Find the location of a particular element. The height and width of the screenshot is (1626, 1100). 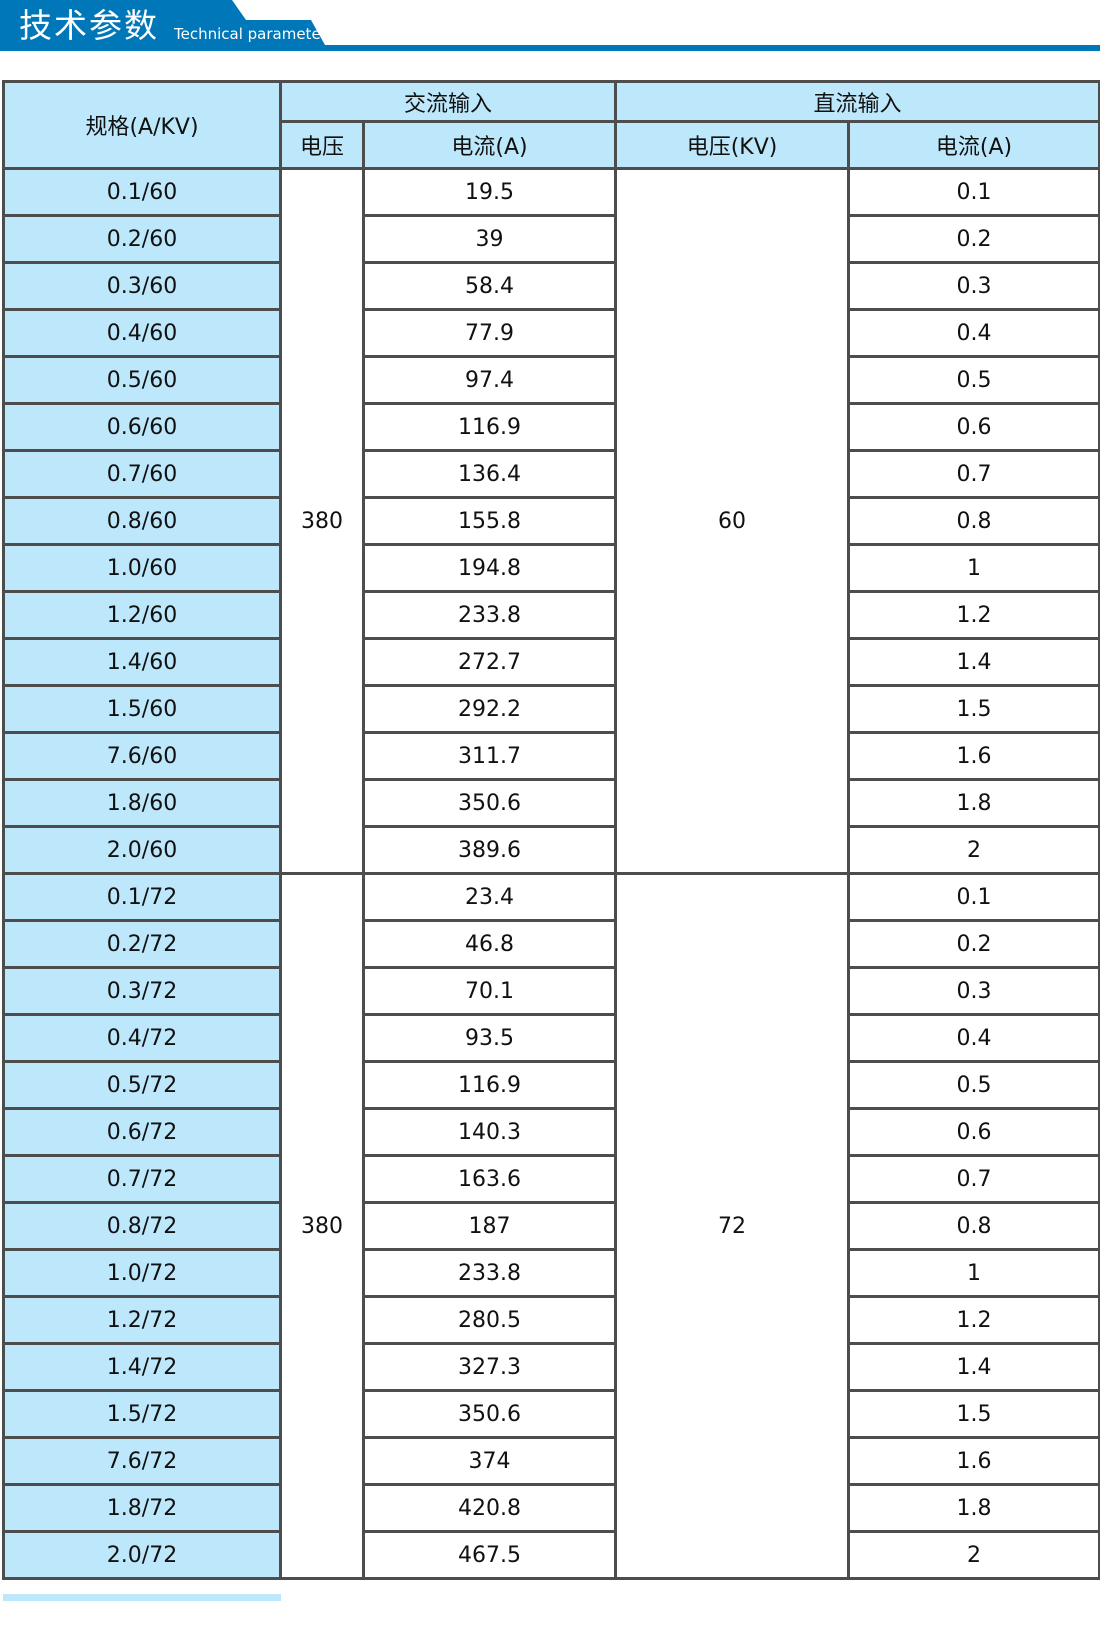

table-row: 0.5/60 97.4 0.5 is located at coordinates (551, 380).